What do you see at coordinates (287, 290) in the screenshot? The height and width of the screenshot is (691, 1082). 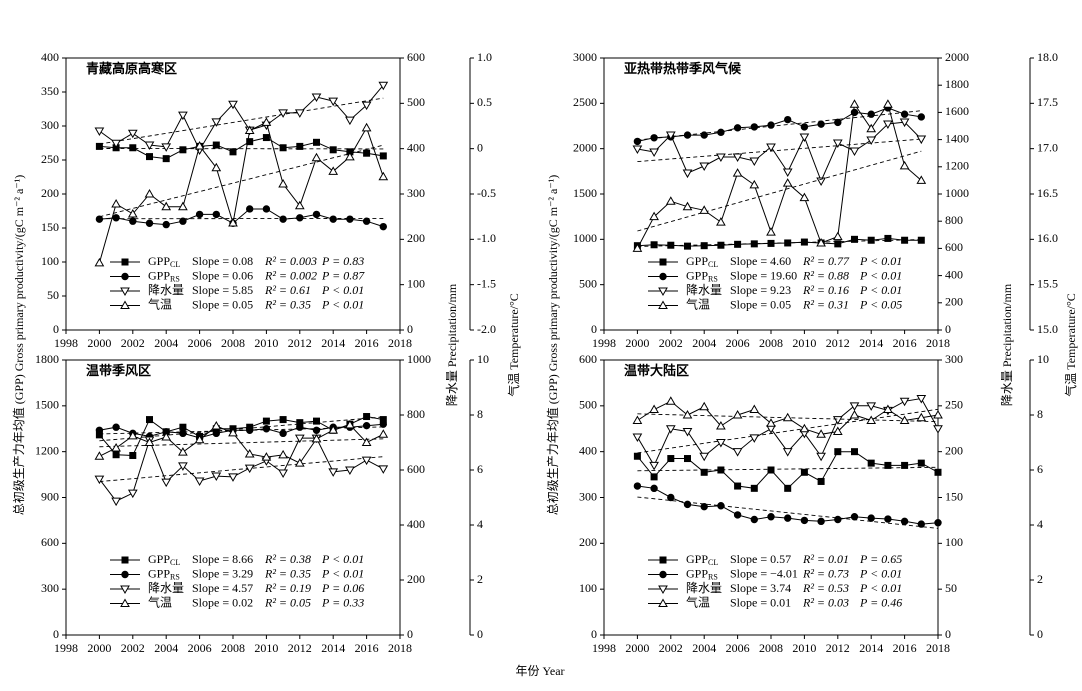 I see `legend-r2: R² = 0.61` at bounding box center [287, 290].